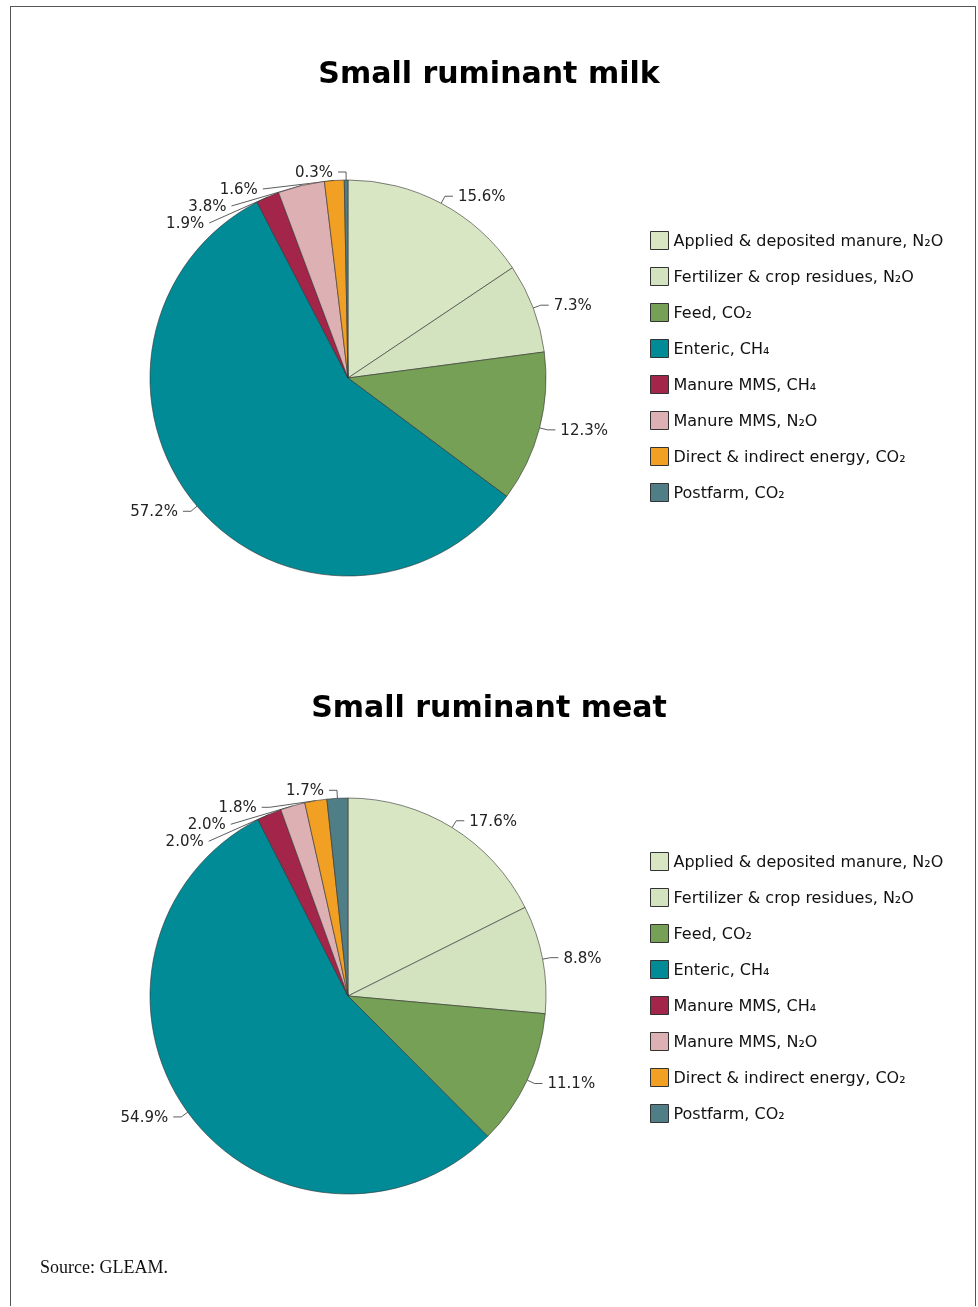  What do you see at coordinates (571, 1083) in the screenshot?
I see `data-label: 11.1%` at bounding box center [571, 1083].